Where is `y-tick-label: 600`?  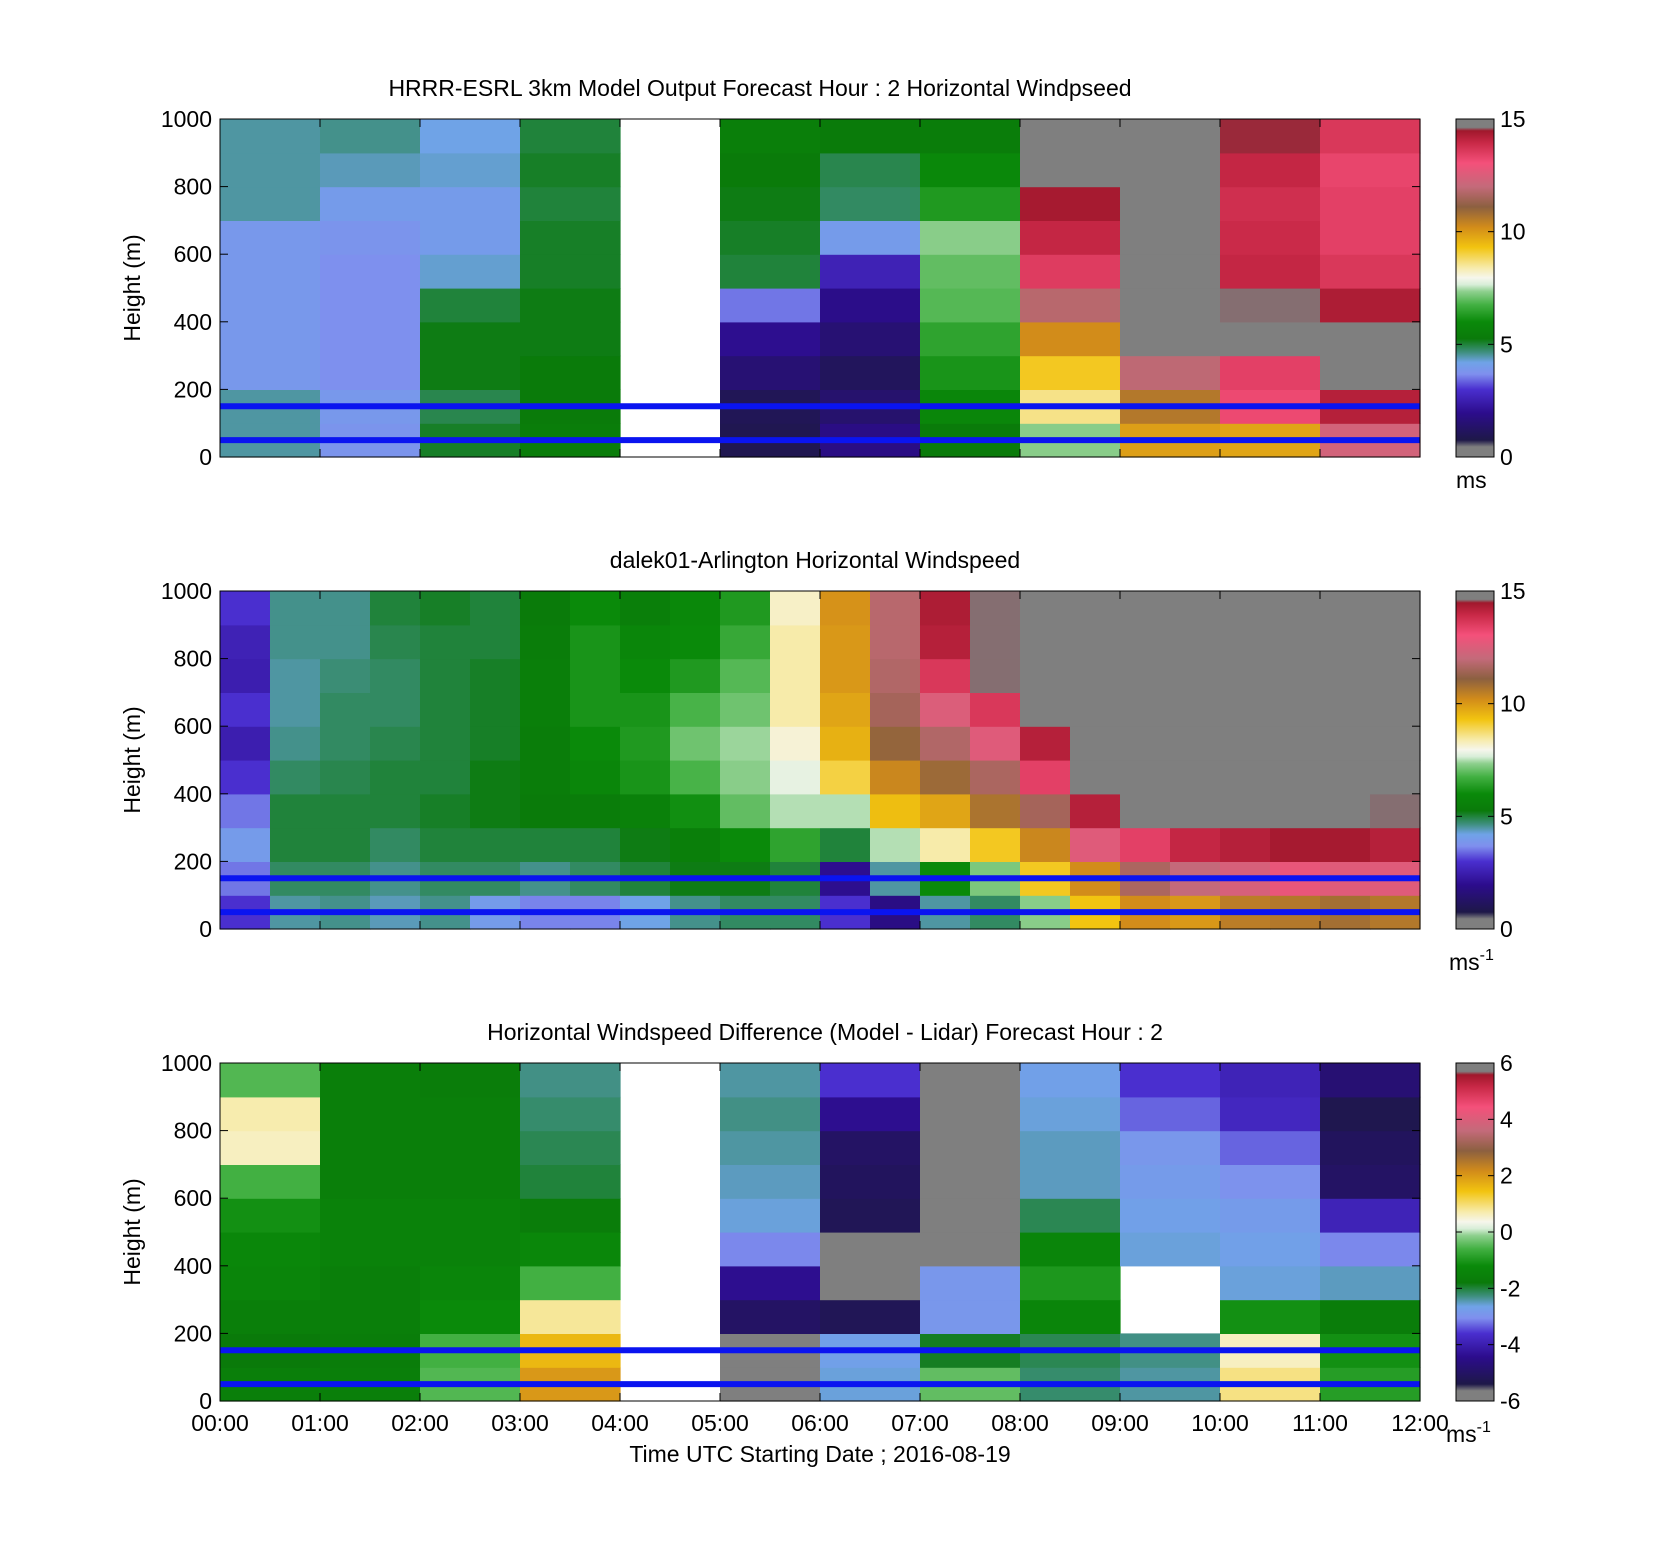 y-tick-label: 600 is located at coordinates (193, 1198).